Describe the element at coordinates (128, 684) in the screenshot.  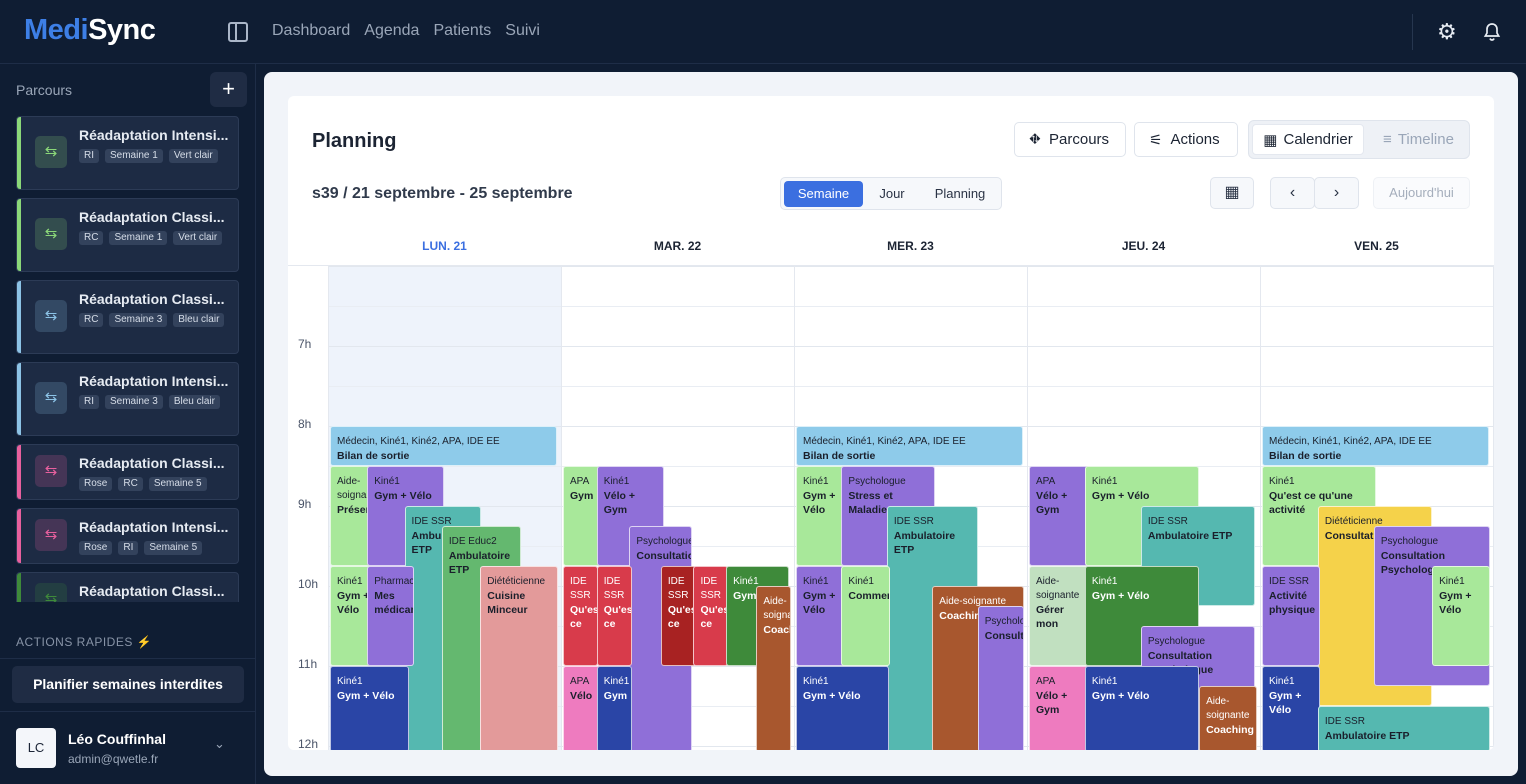
I see `plan-forbidden-weeks-button: Planifier semaines interdites` at that location.